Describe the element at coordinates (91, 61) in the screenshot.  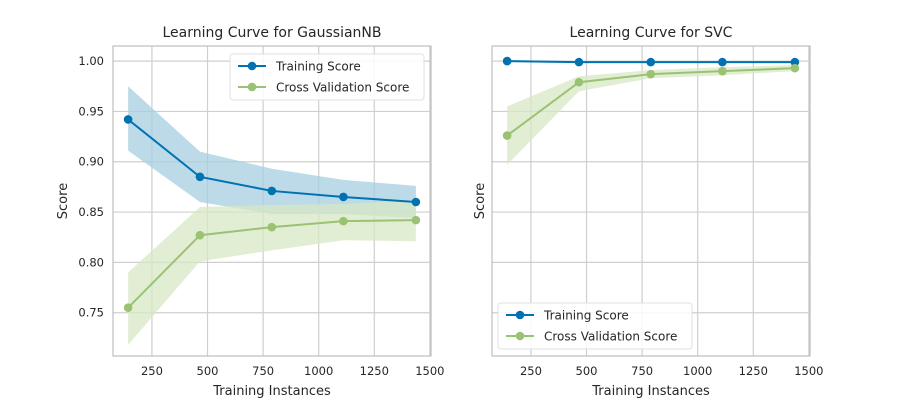
I see `y-tick-label: 1.00` at that location.